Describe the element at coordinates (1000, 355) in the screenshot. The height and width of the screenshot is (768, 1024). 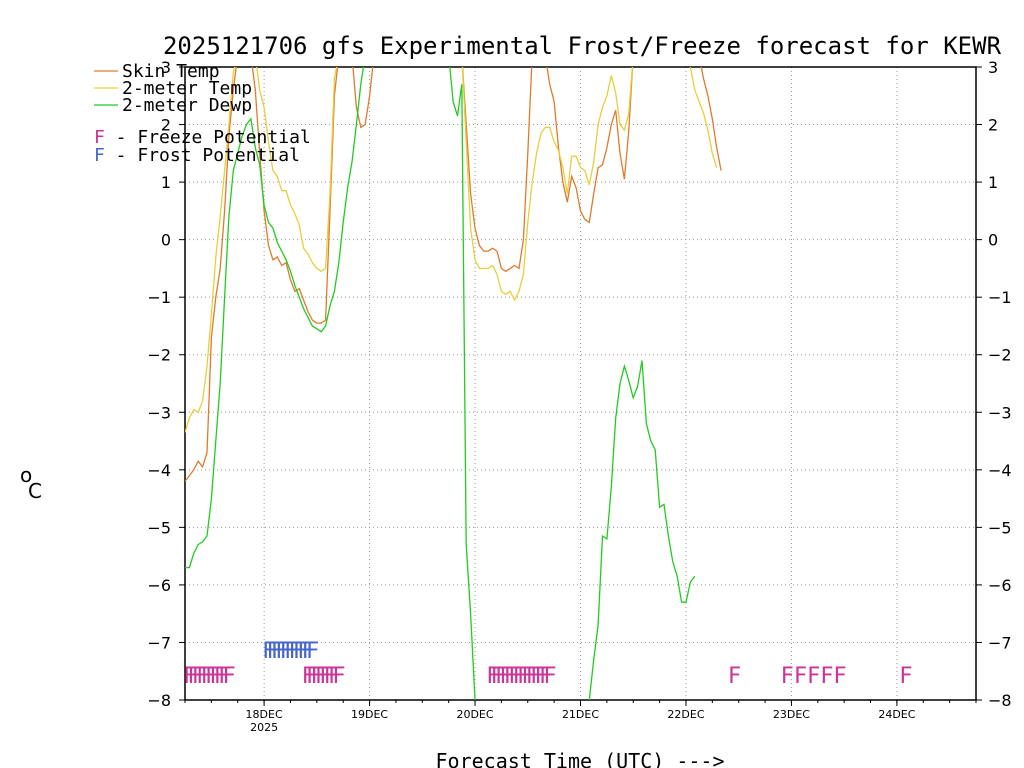
I see `y-tick-label-right: −2` at that location.